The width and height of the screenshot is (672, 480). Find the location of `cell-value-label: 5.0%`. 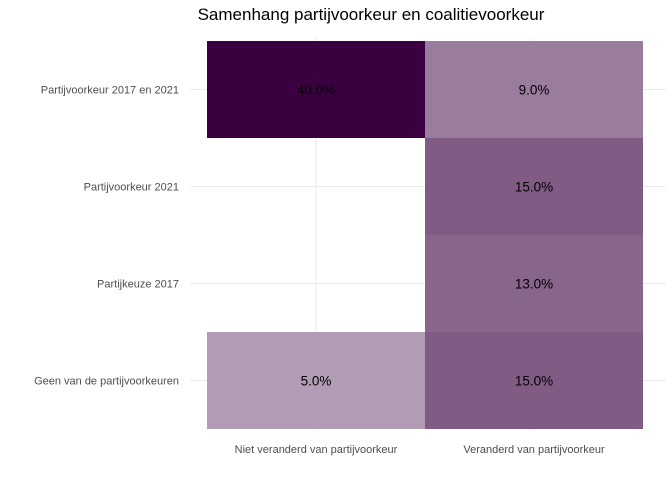

cell-value-label: 5.0% is located at coordinates (316, 381).